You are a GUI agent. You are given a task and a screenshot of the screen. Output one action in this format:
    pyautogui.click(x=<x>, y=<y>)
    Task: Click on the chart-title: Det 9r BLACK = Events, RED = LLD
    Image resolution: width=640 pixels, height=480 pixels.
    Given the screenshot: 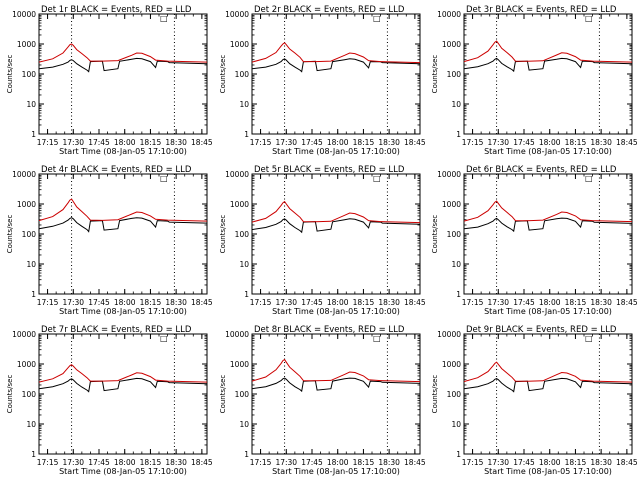 What is the action you would take?
    pyautogui.click(x=541, y=330)
    